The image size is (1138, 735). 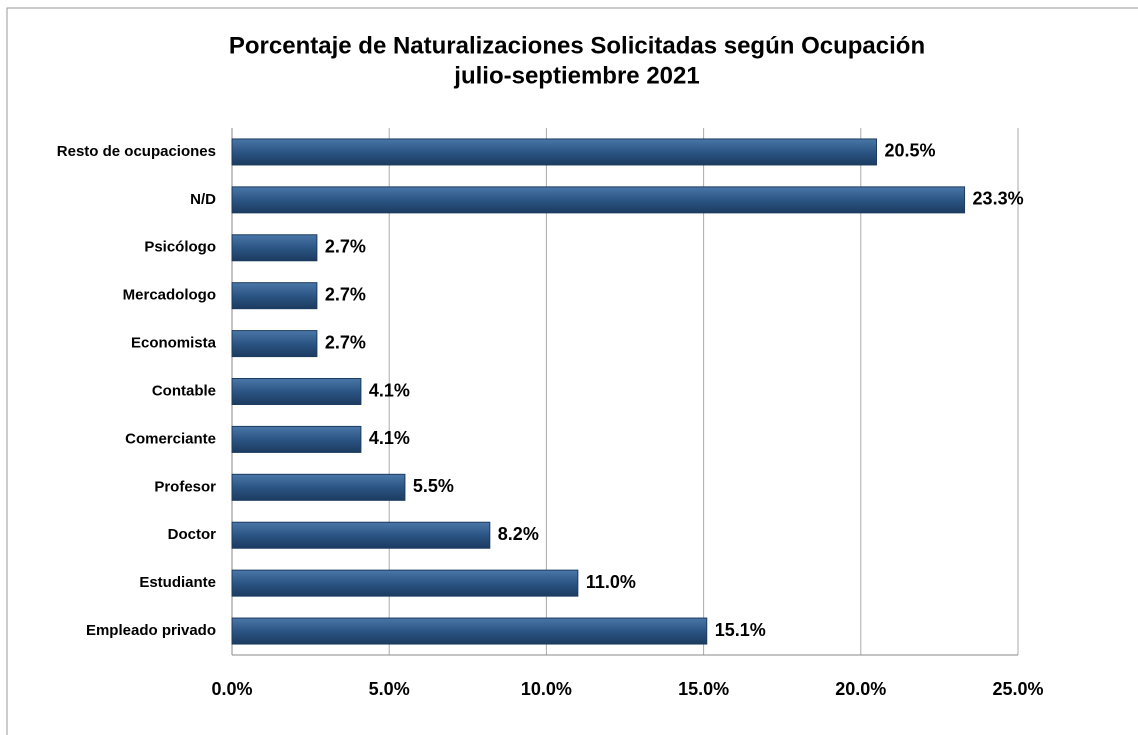 I want to click on y-tick-label: Psicólogo, so click(x=180, y=247).